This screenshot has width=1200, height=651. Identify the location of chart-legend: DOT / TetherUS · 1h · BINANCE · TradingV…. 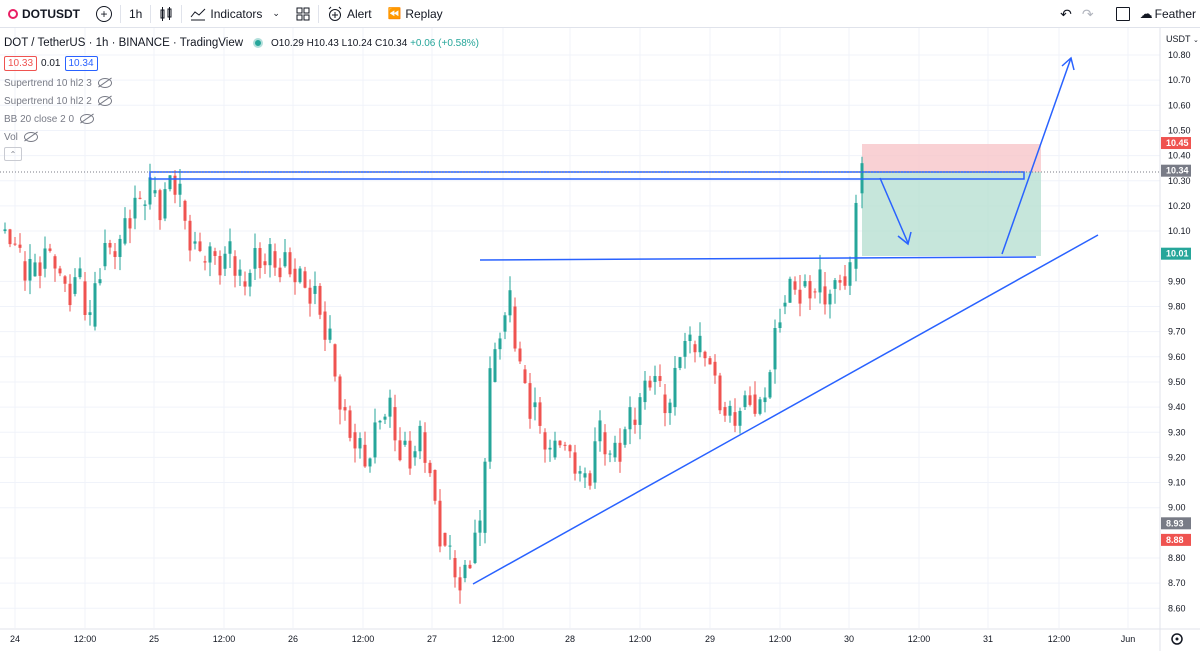
(241, 98).